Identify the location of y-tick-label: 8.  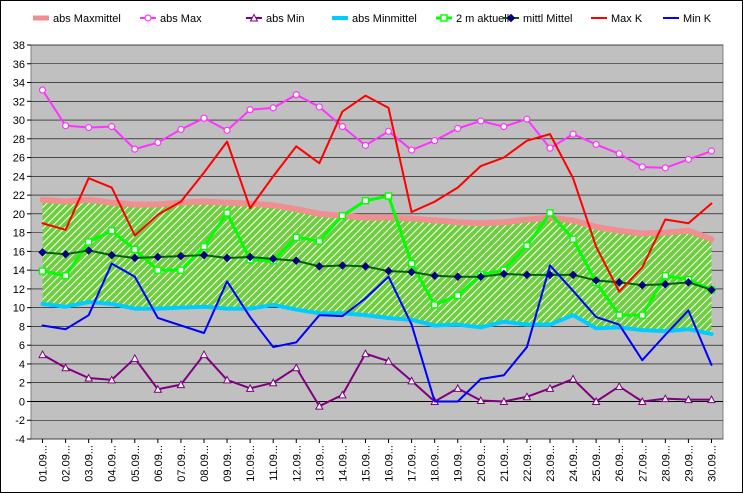
(22, 327).